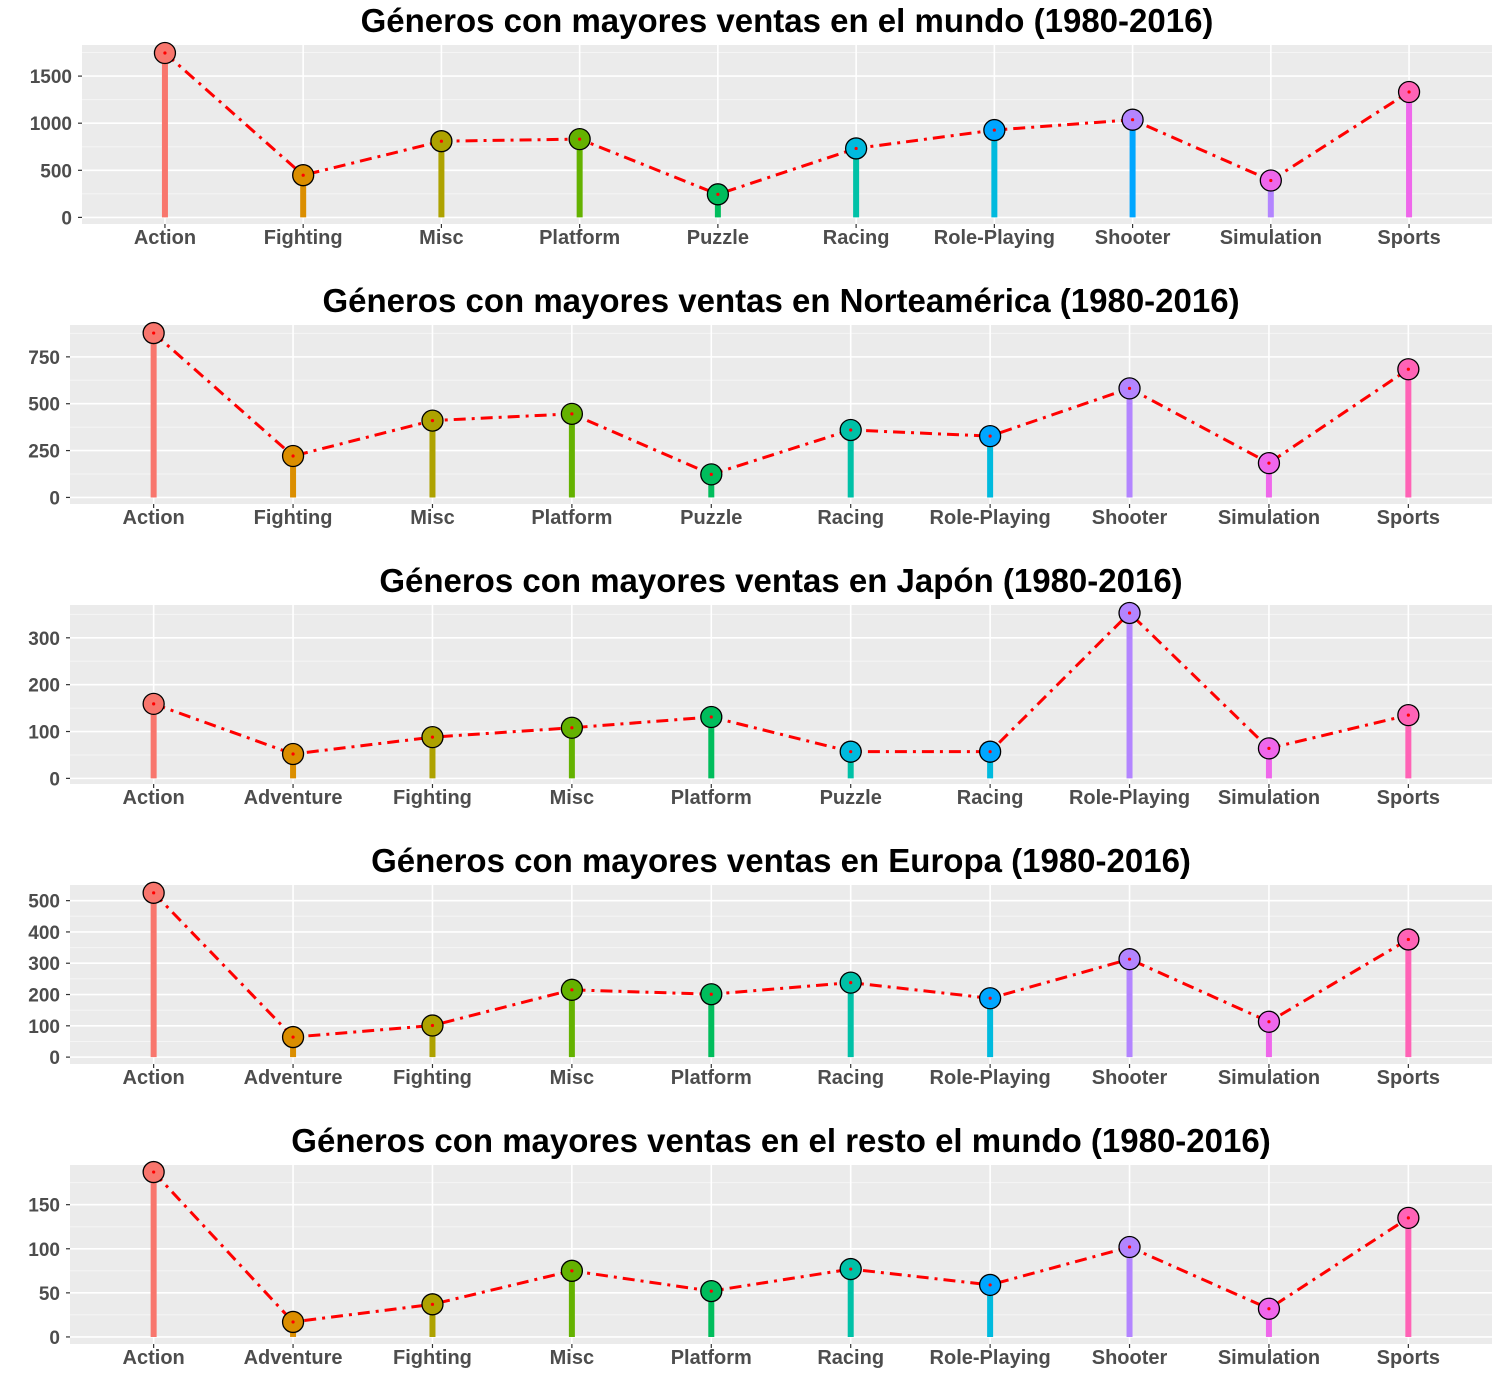  I want to click on y-tick-label: 400, so click(44, 933).